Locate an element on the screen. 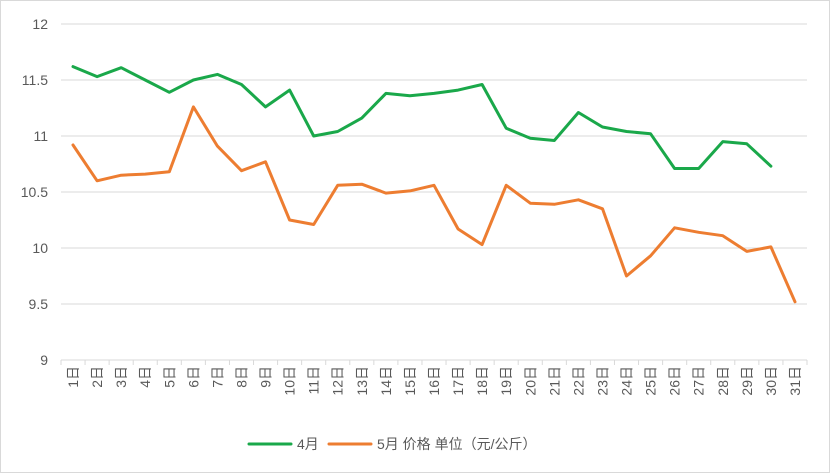 This screenshot has height=474, width=830. x-tick-label: 17日 is located at coordinates (458, 381).